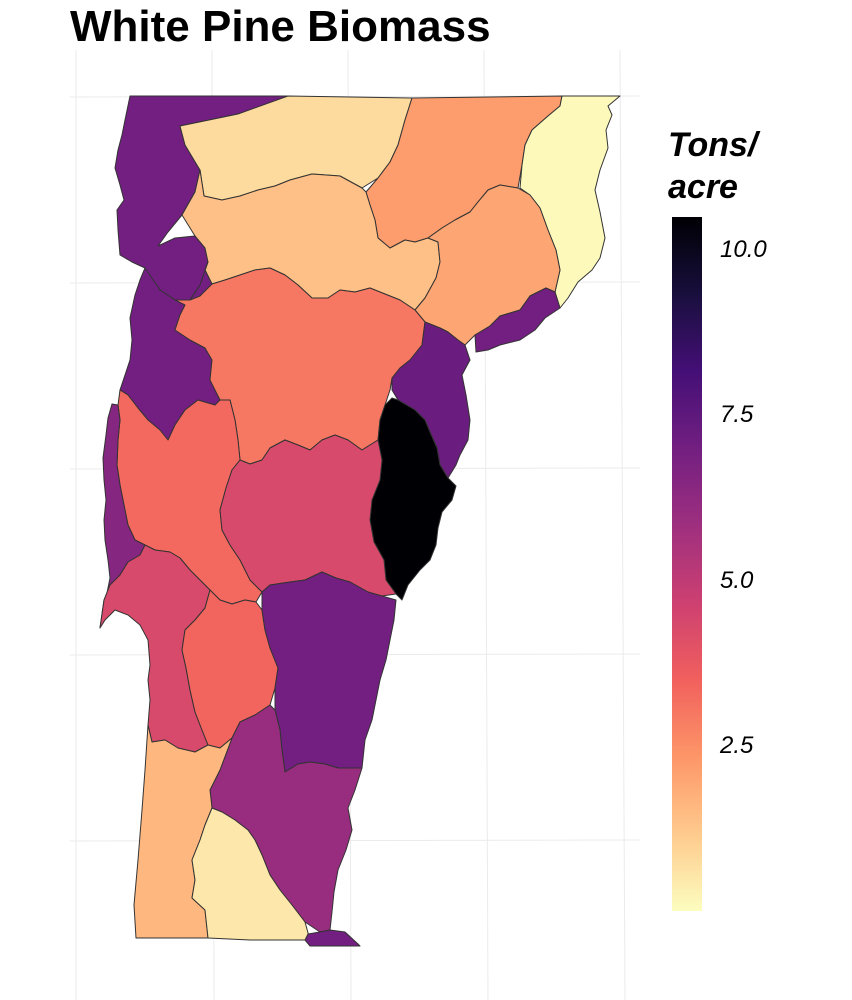 The image size is (852, 1000). Describe the element at coordinates (329, 672) in the screenshot. I see `region-southeast-middle` at that location.